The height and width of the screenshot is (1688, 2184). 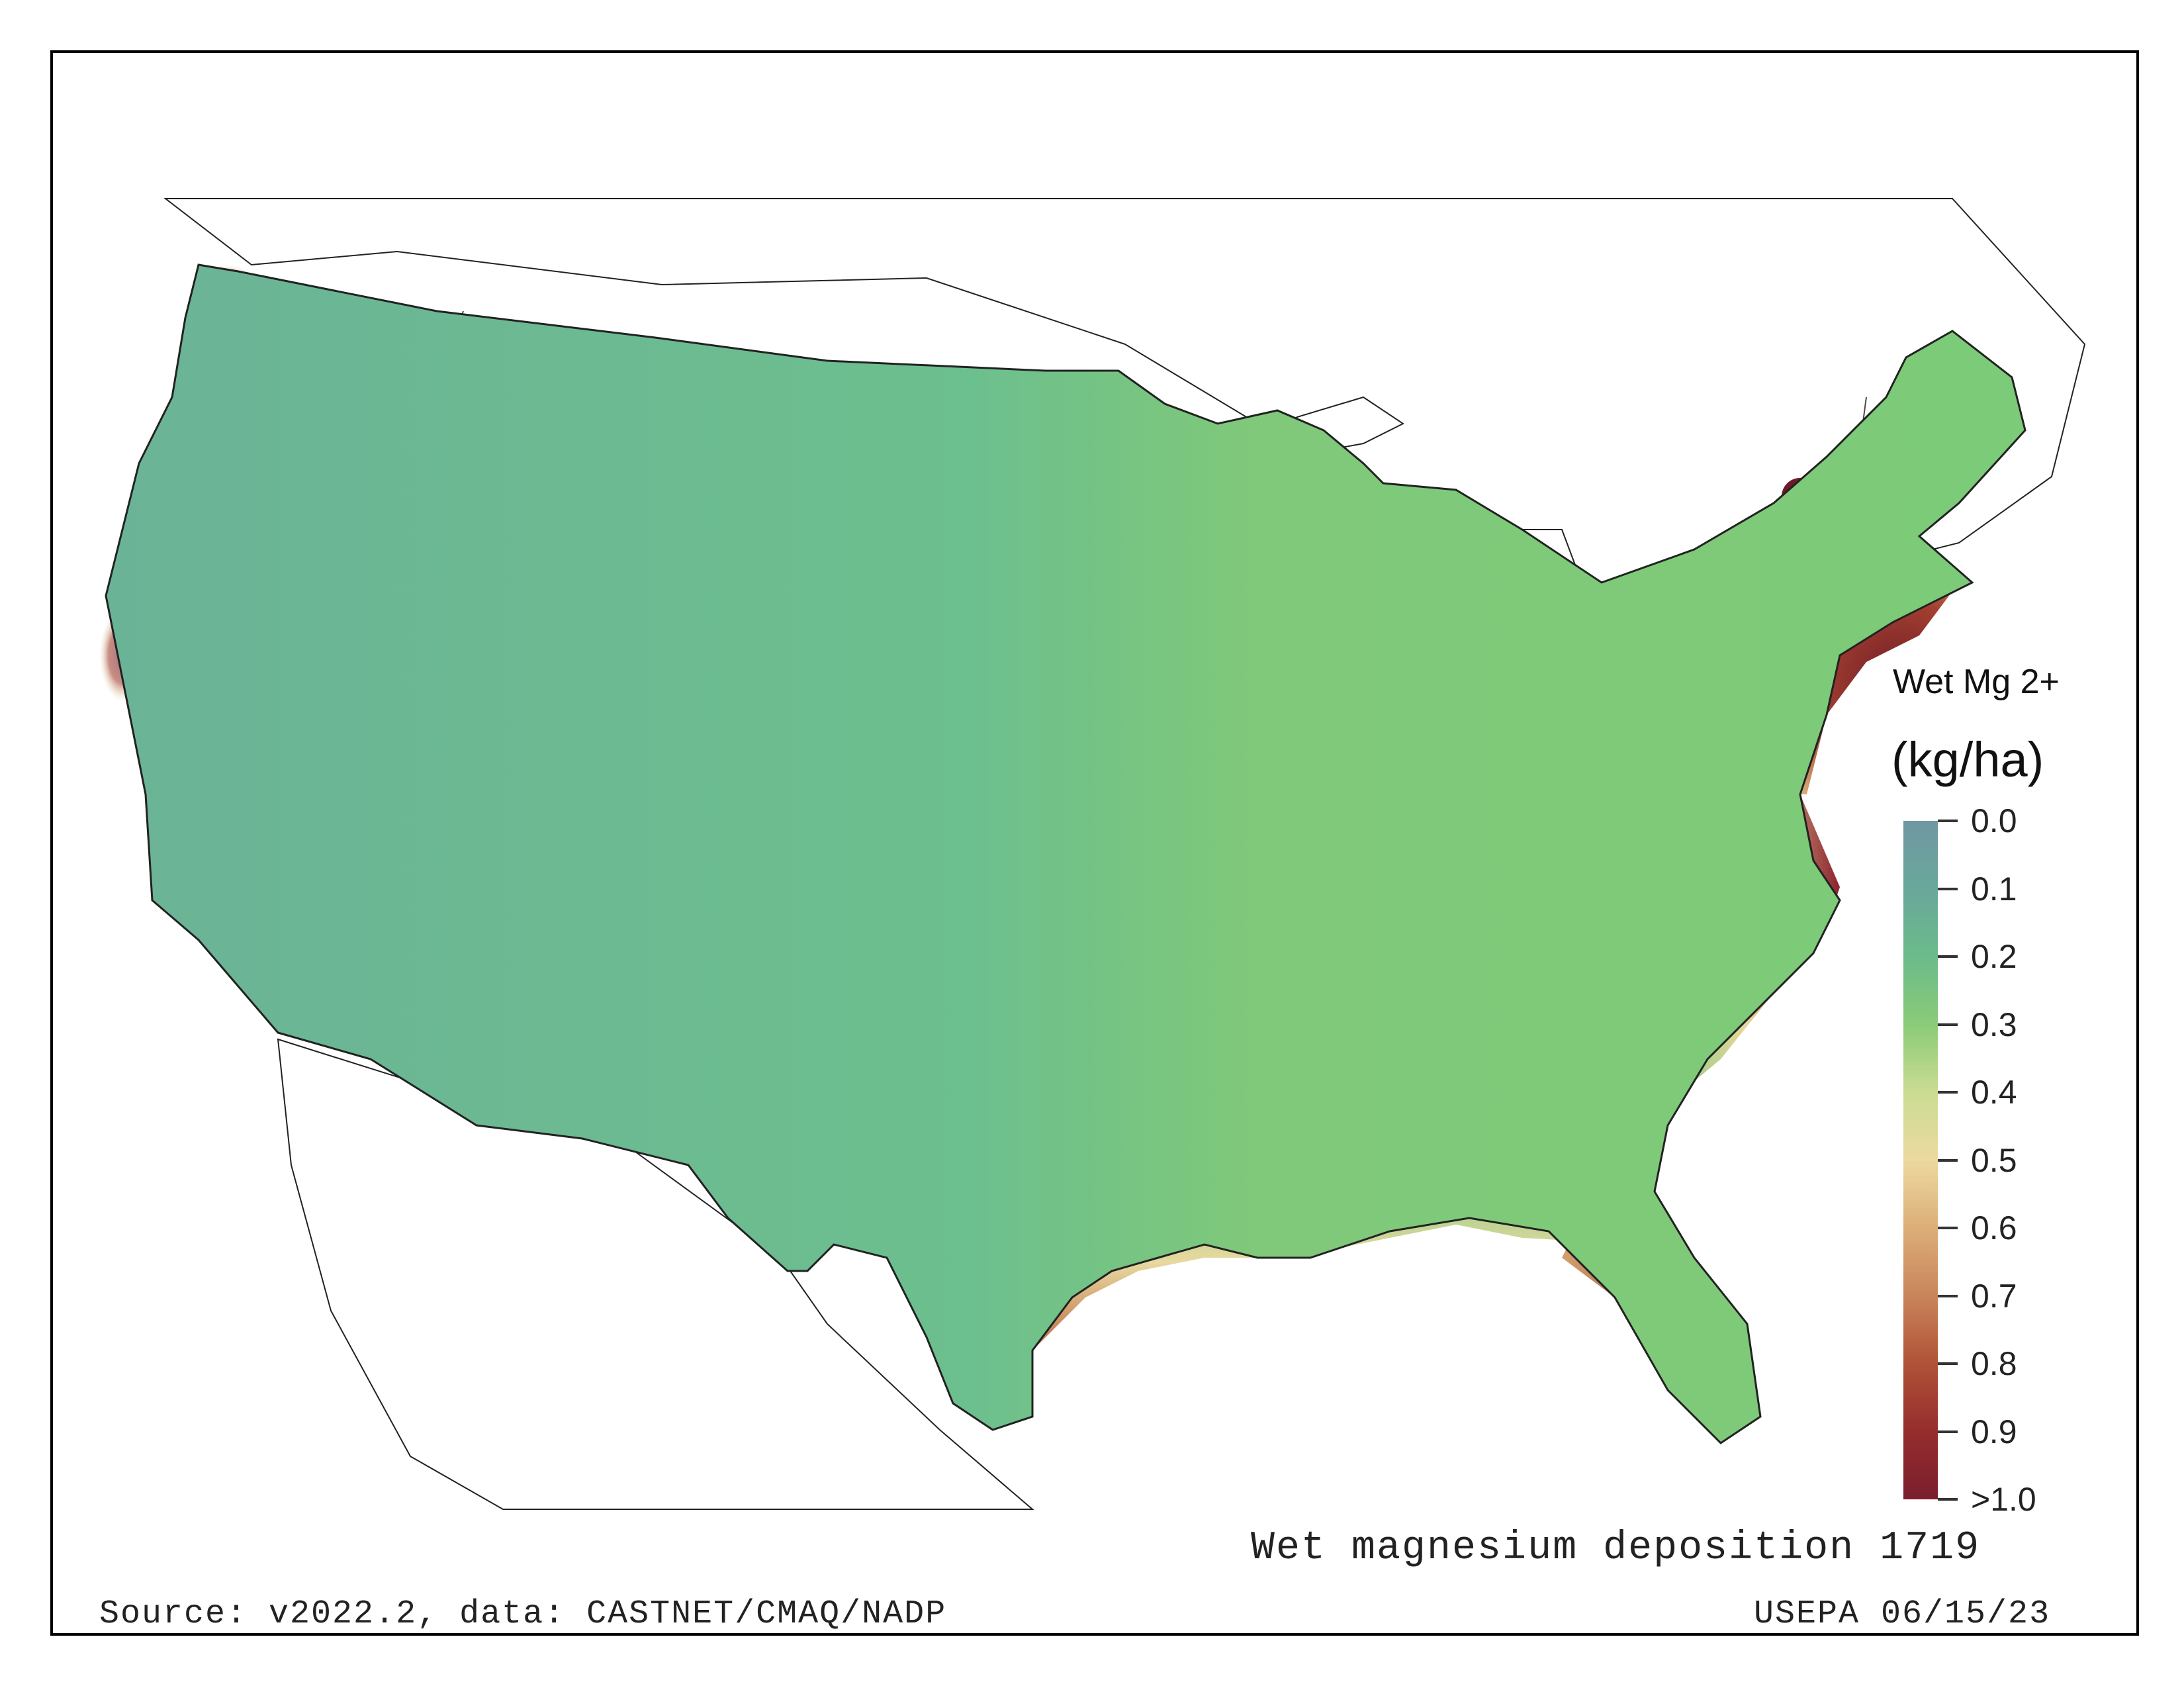 What do you see at coordinates (1968, 759) in the screenshot?
I see `legend-title-line2: (kg/ha)` at bounding box center [1968, 759].